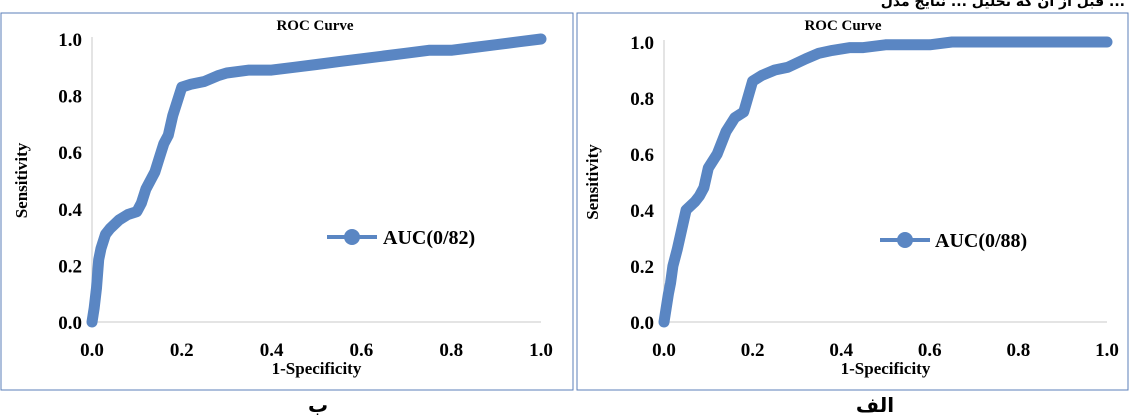 The height and width of the screenshot is (417, 1130). Describe the element at coordinates (429, 238) in the screenshot. I see `legend-label: AUC(0/82)` at that location.